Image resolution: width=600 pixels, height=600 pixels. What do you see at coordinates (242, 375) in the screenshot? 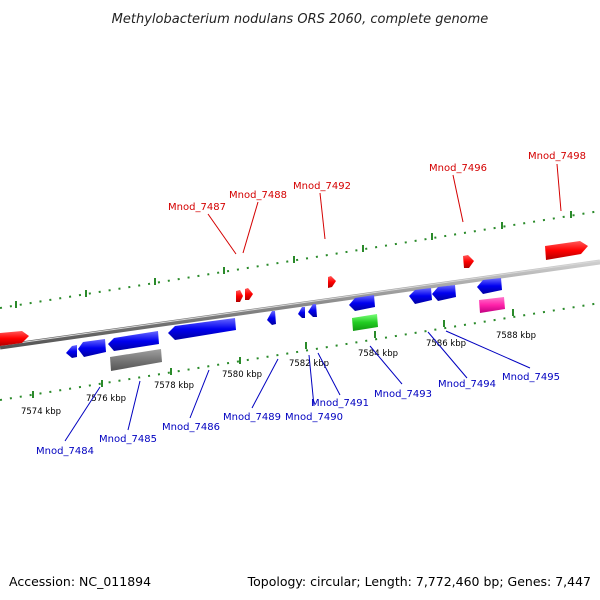
I see `scale-label-7580: 7580 kbp` at bounding box center [242, 375].